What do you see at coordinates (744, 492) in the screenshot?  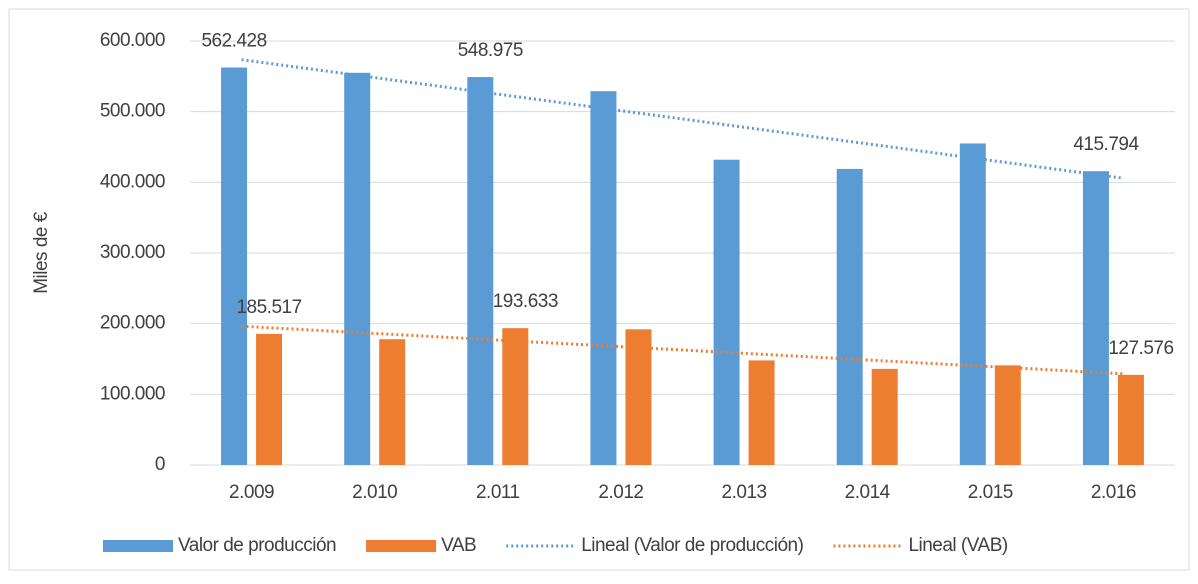 I see `x-tick-label: 2.013` at bounding box center [744, 492].